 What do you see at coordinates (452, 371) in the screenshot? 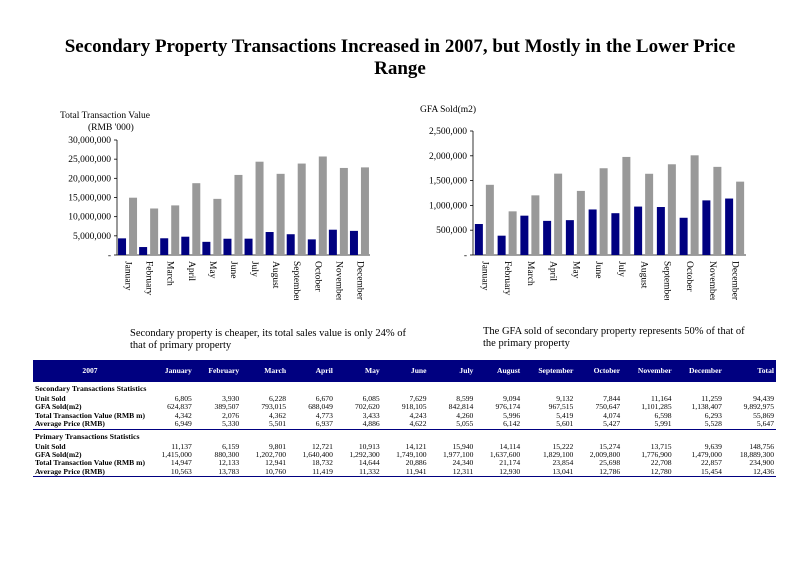
I see `table-header-cell: July` at bounding box center [452, 371].